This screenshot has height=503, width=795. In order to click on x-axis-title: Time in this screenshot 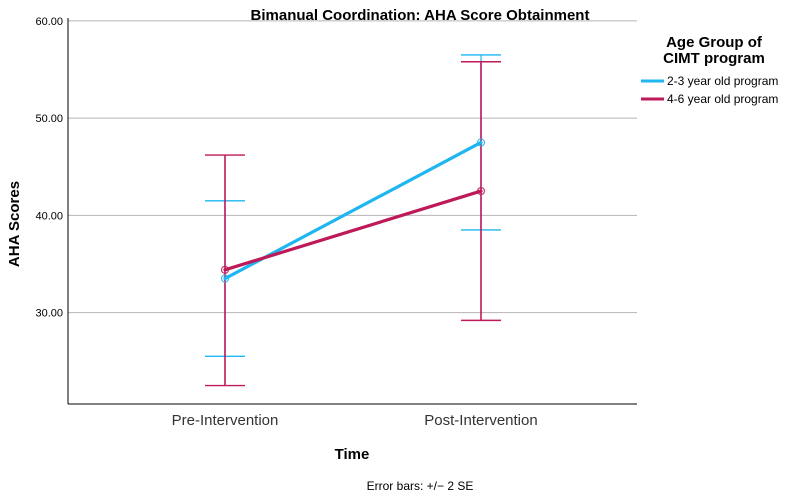, I will do `click(352, 454)`.